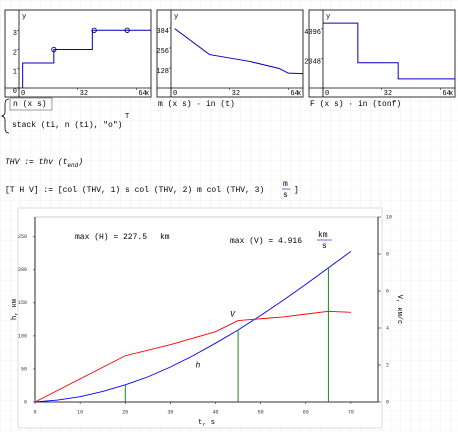 The height and width of the screenshot is (432, 458). What do you see at coordinates (198, 365) in the screenshot?
I see `series-label: h` at bounding box center [198, 365].